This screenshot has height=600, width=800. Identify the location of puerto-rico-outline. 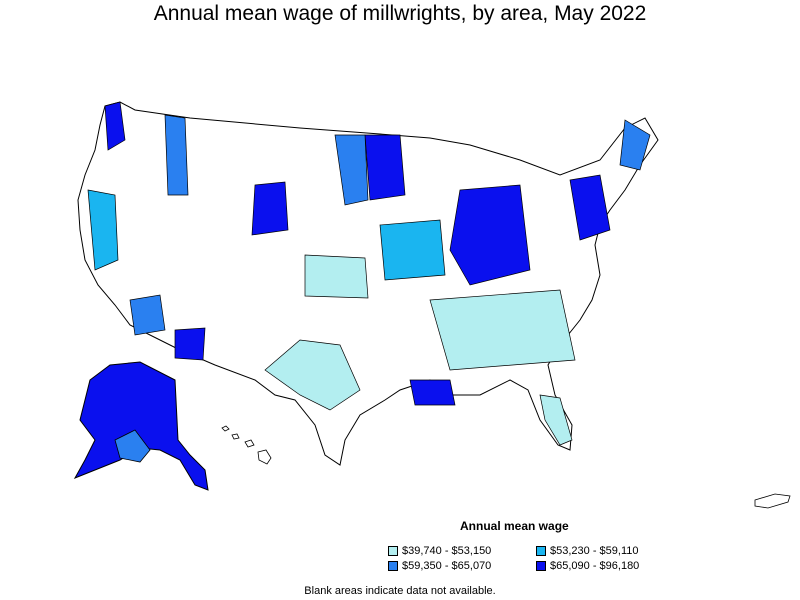
(772, 501).